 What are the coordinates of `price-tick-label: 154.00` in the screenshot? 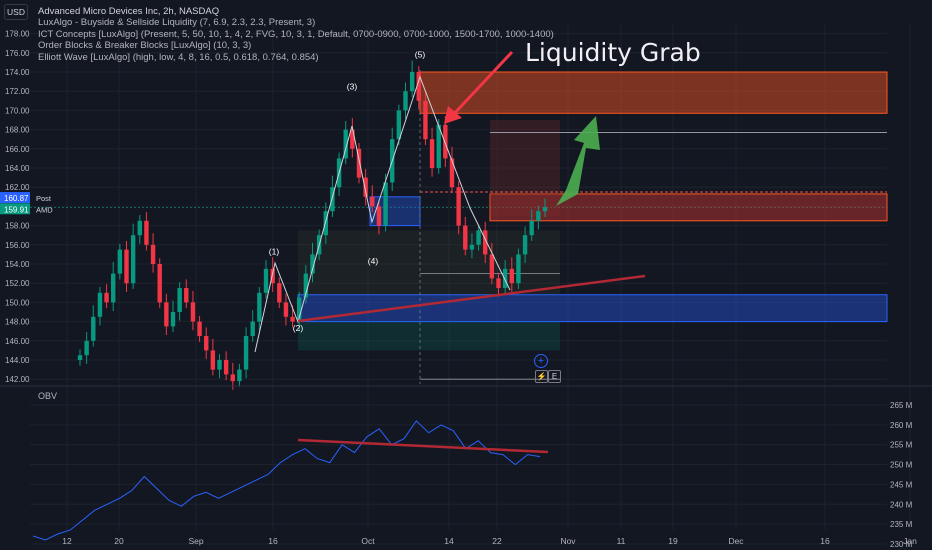 It's located at (17, 264).